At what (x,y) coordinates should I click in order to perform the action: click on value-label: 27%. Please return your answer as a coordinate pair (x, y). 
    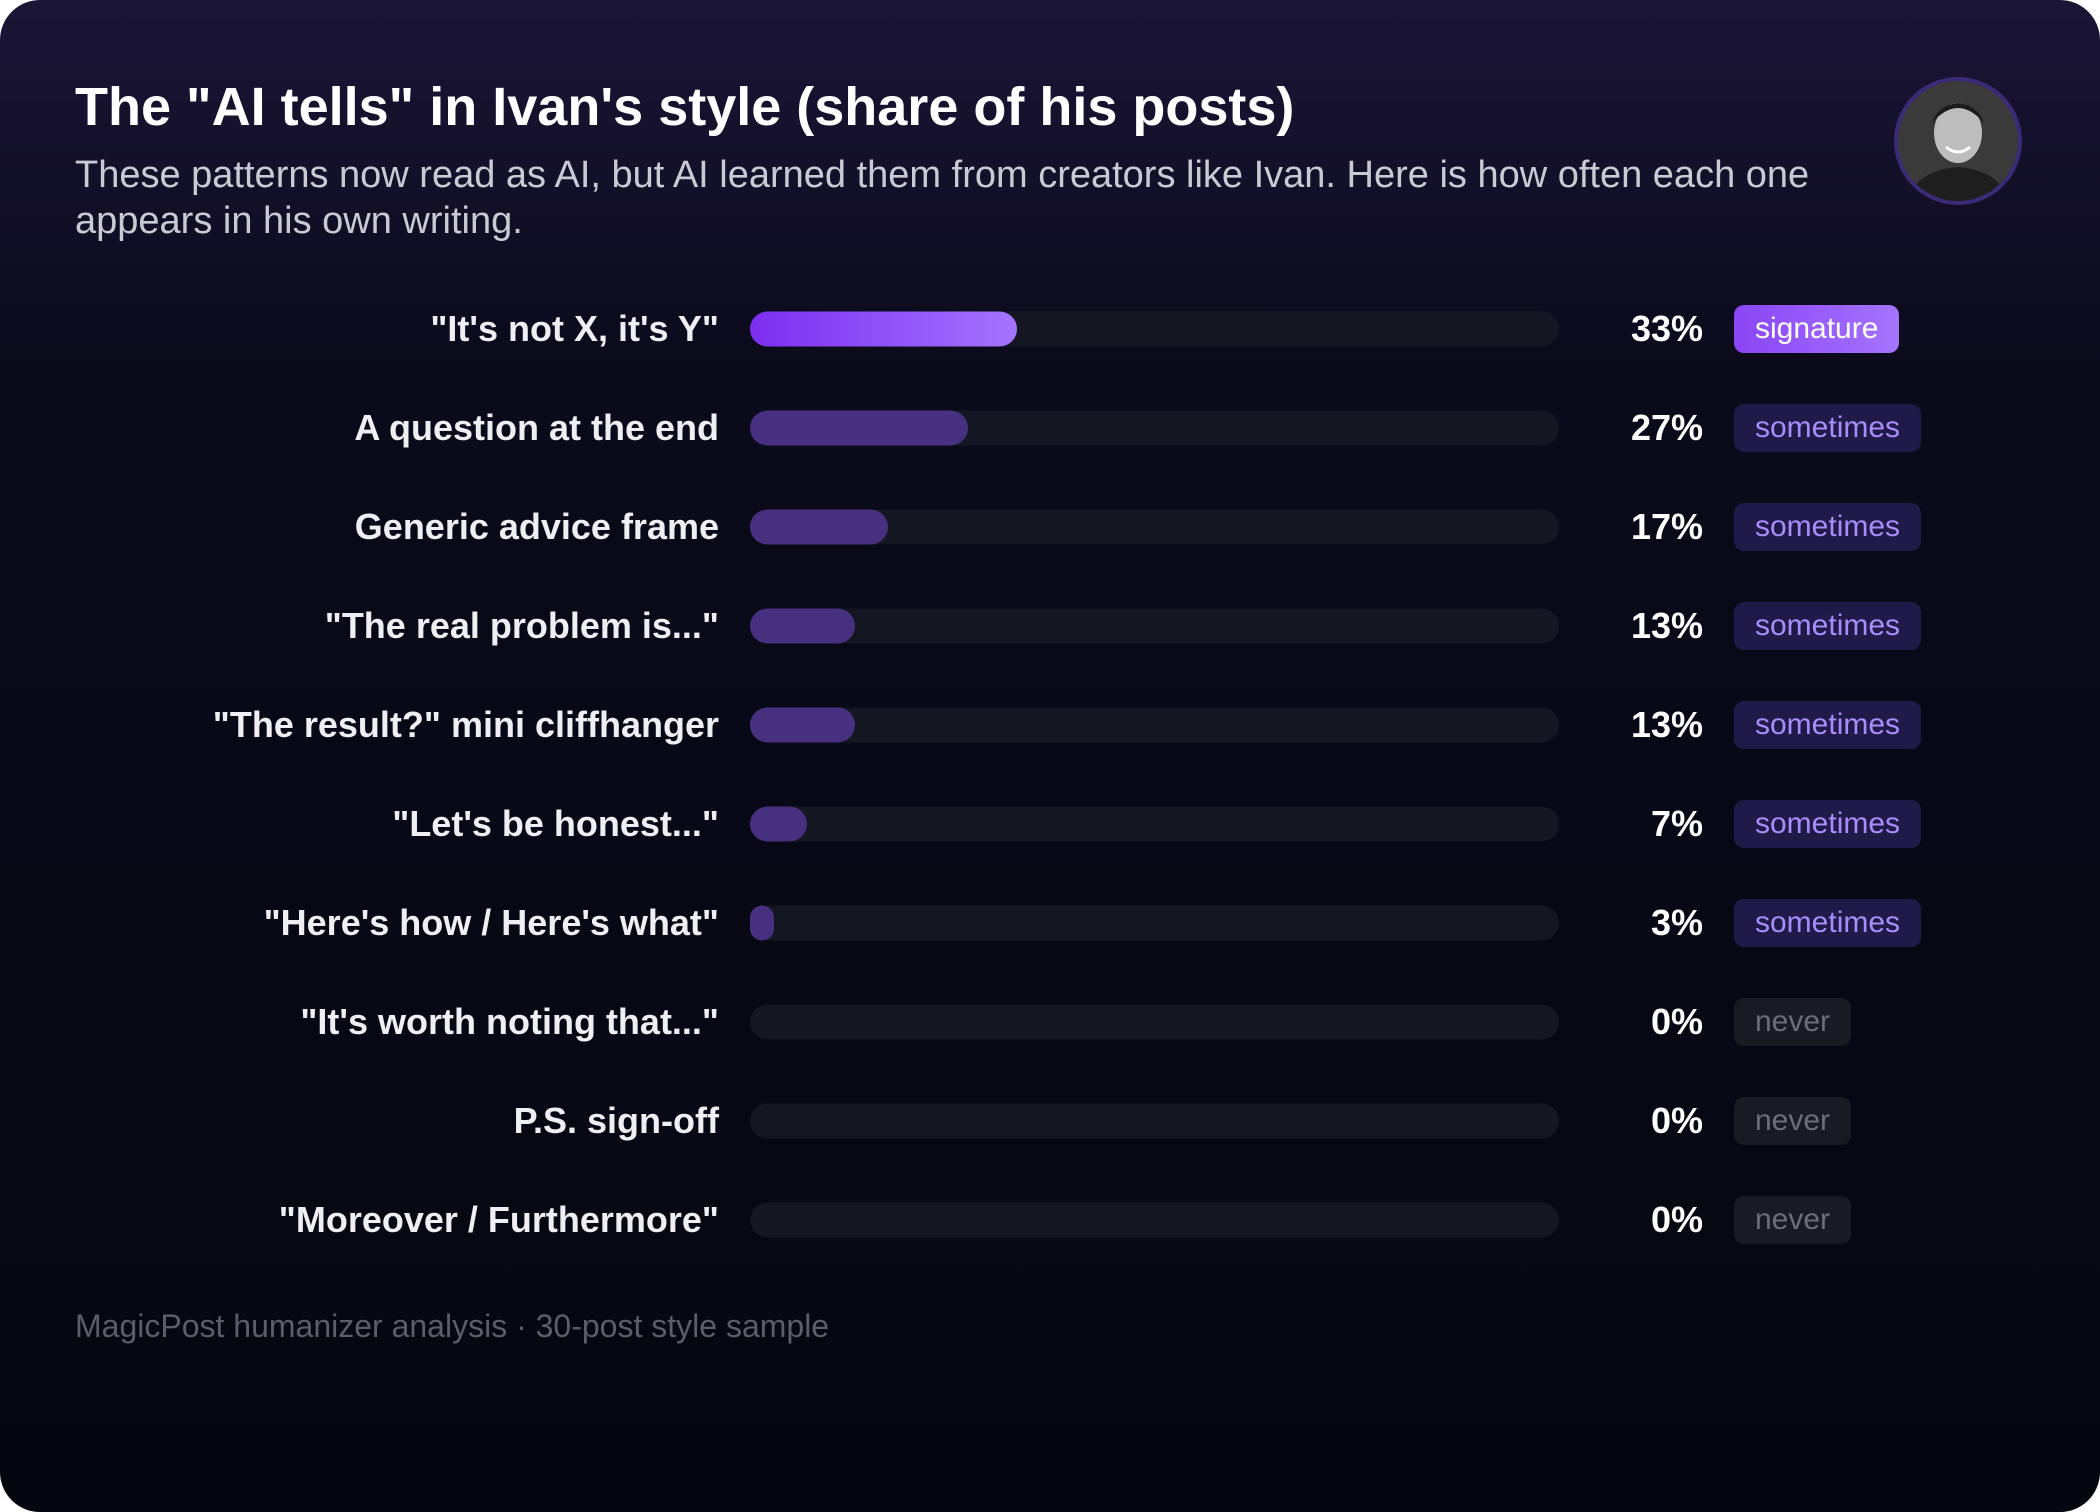
    Looking at the image, I should click on (1666, 427).